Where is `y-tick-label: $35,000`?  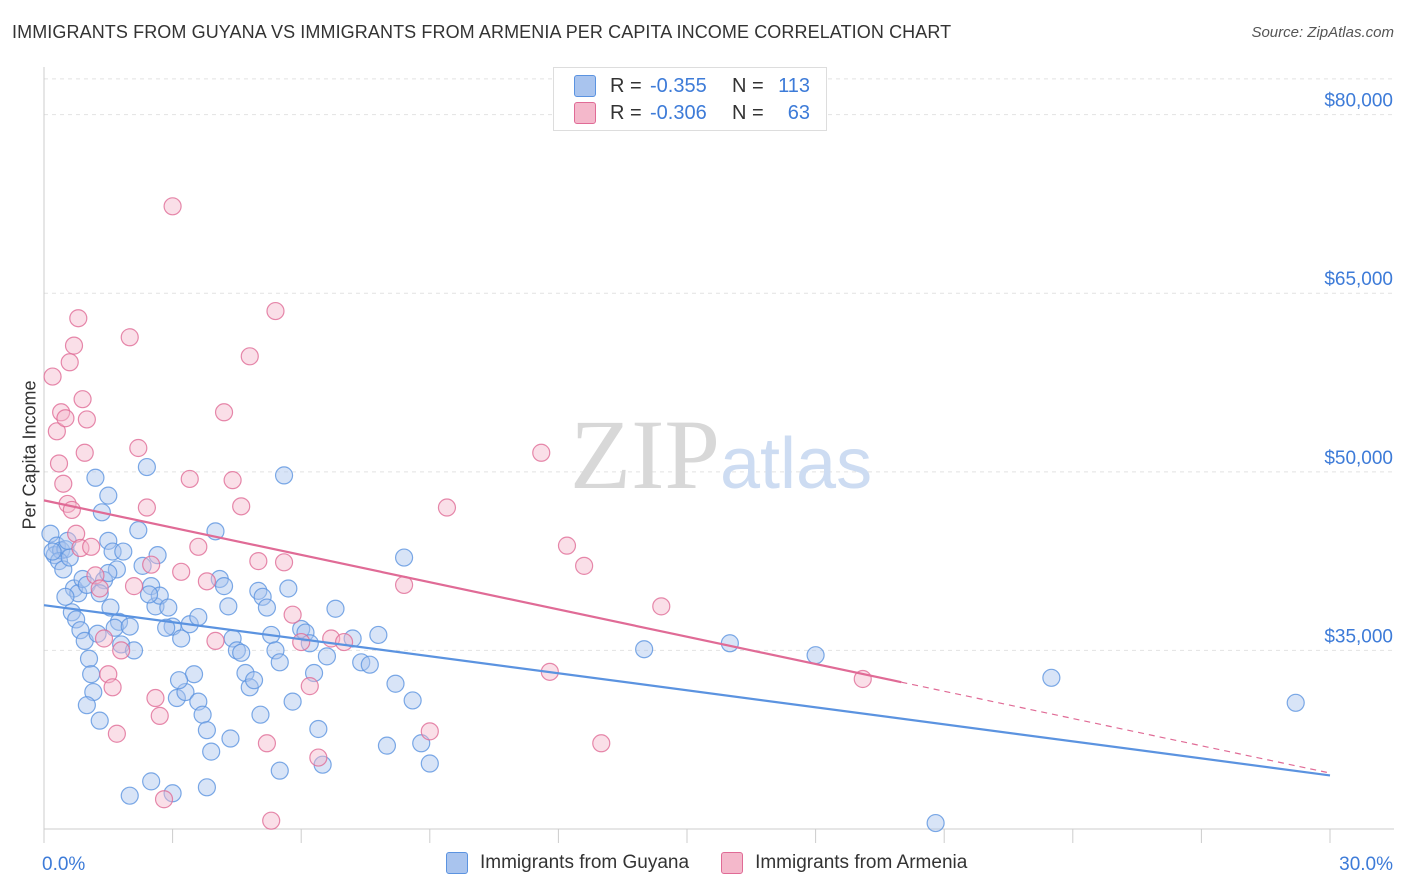 y-tick-label: $35,000 is located at coordinates (1358, 636).